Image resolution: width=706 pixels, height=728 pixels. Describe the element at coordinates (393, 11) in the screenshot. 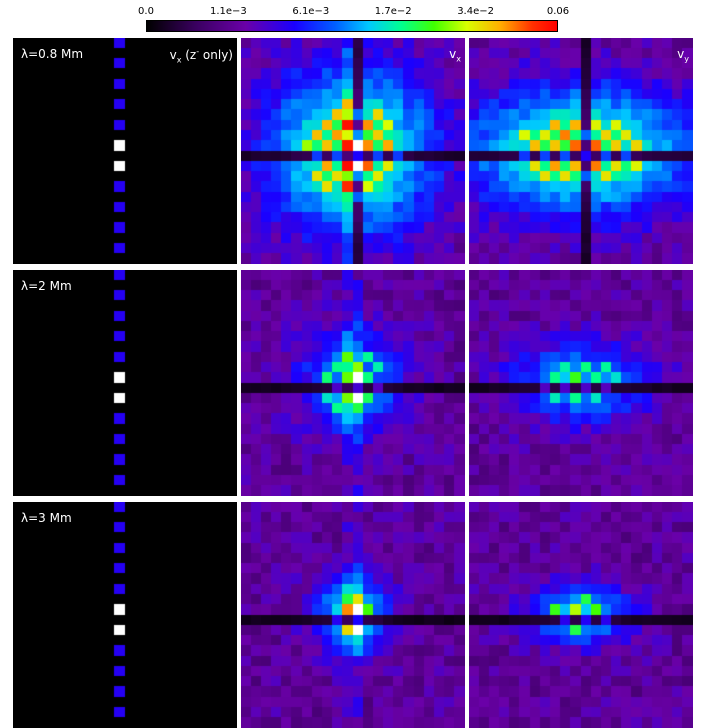

I see `colorbar-tick-label: 1.7e−2` at that location.